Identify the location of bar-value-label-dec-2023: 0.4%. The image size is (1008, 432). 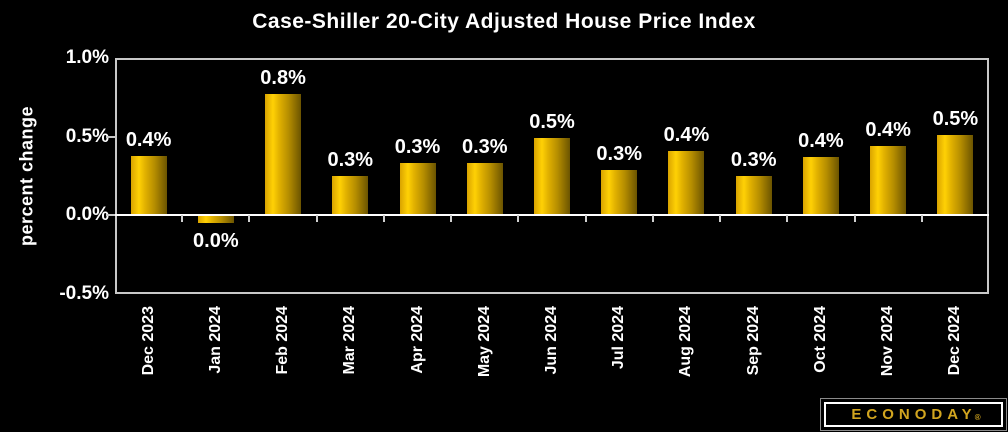
(148, 139).